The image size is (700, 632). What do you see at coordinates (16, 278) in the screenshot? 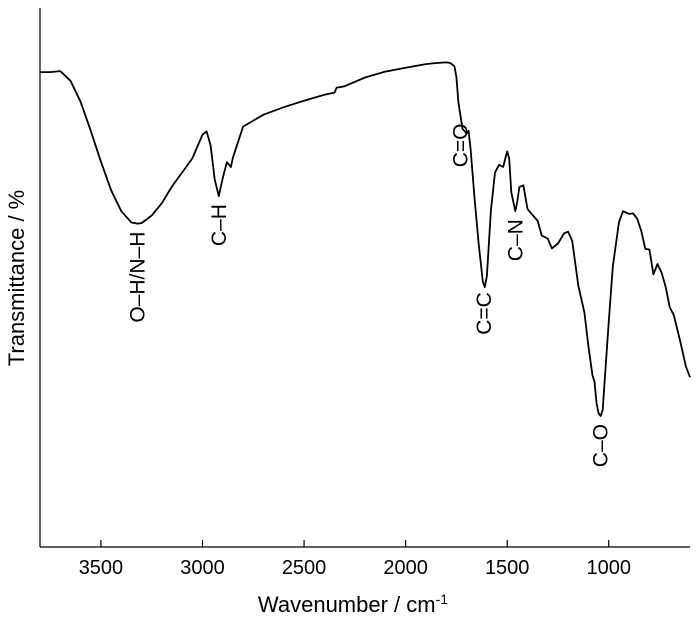
I see `y-axis-label: Transmittance / %` at bounding box center [16, 278].